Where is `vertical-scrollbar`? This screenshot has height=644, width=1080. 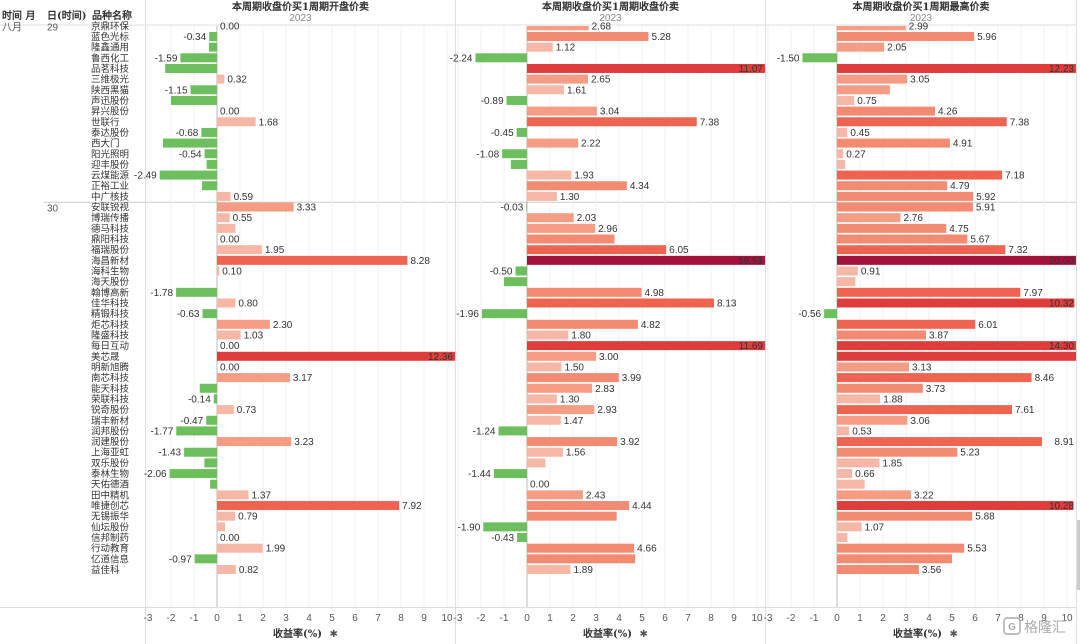 vertical-scrollbar is located at coordinates (1078, 555).